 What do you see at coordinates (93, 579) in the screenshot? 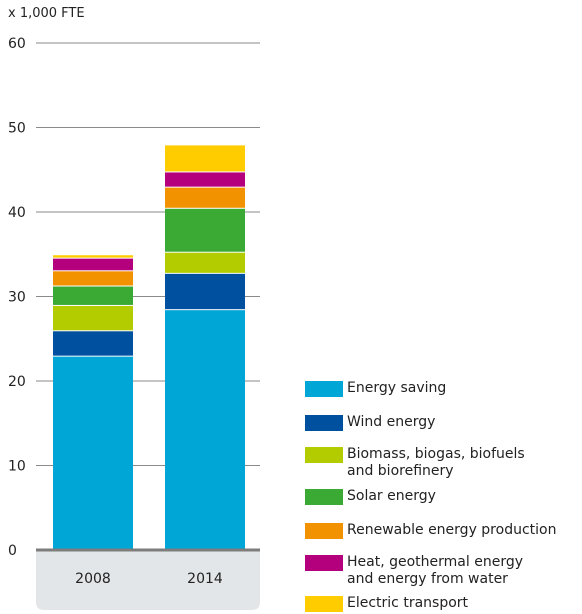
I see `x-tick-label: 2008` at bounding box center [93, 579].